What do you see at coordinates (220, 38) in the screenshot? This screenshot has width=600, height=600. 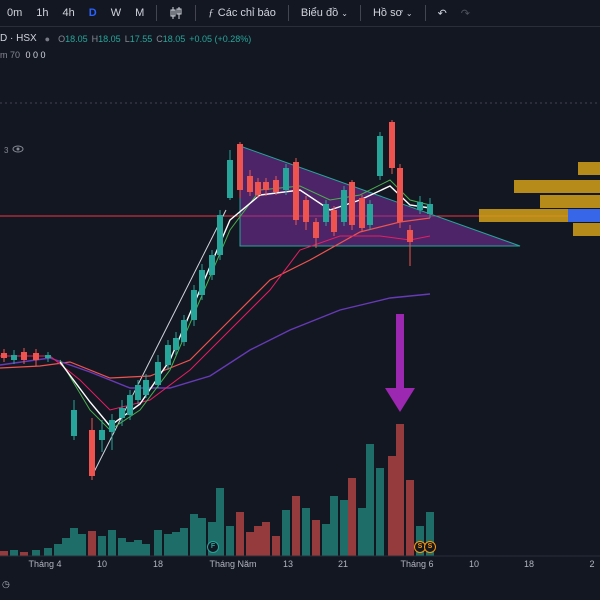 I see `change-value: +0.05 (+0.28%)` at bounding box center [220, 38].